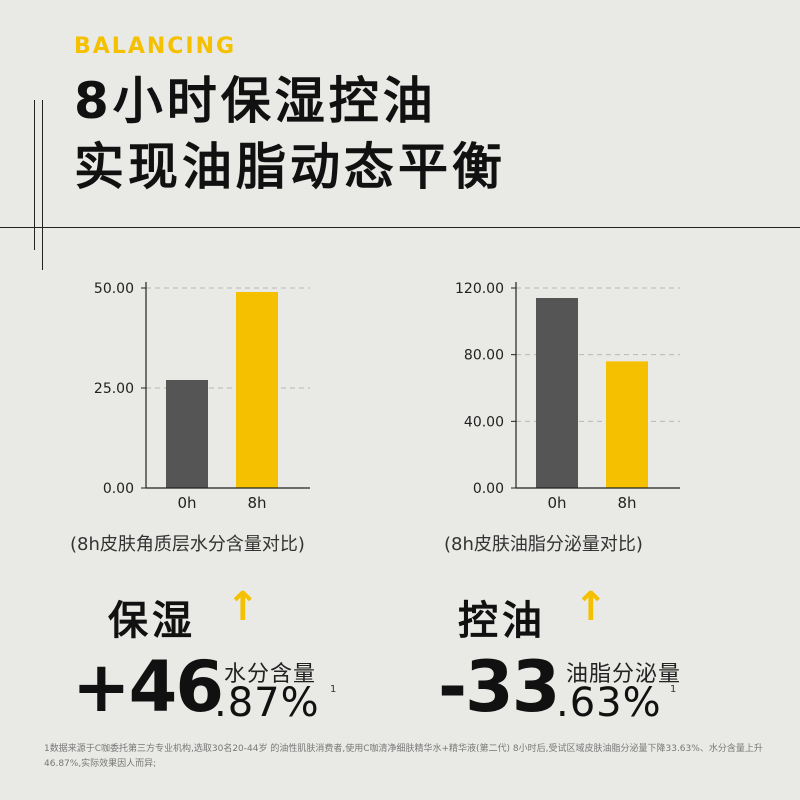 This screenshot has width=800, height=800. I want to click on y-tick-label: 50.00, so click(114, 289).